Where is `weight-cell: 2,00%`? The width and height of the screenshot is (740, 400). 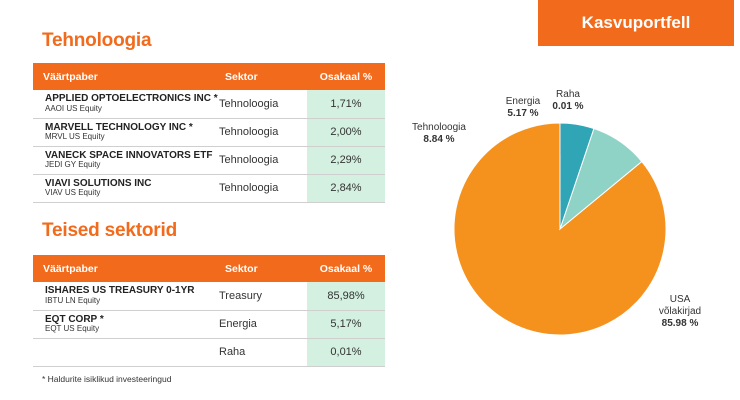 weight-cell: 2,00% is located at coordinates (346, 132).